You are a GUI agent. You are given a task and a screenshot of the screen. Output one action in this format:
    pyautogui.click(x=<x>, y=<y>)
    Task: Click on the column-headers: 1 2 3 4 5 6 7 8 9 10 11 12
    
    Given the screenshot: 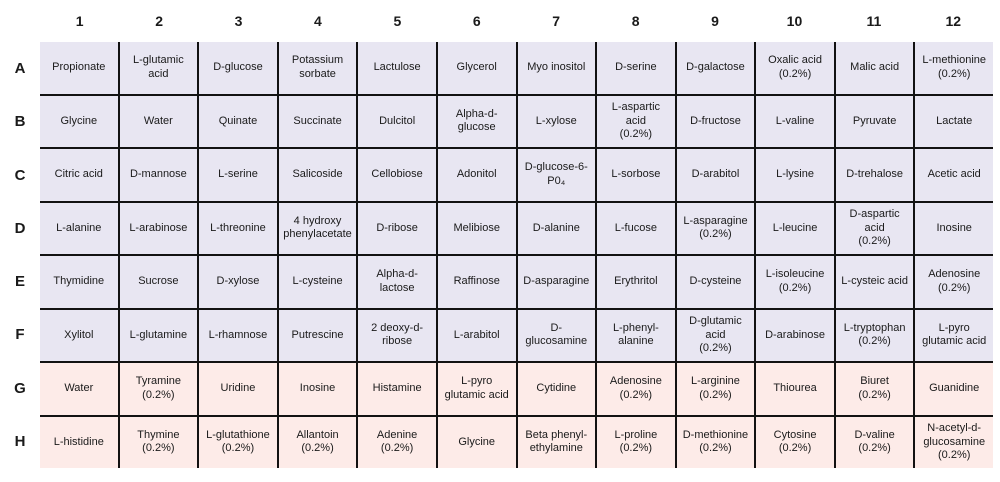 What is the action you would take?
    pyautogui.click(x=516, y=21)
    